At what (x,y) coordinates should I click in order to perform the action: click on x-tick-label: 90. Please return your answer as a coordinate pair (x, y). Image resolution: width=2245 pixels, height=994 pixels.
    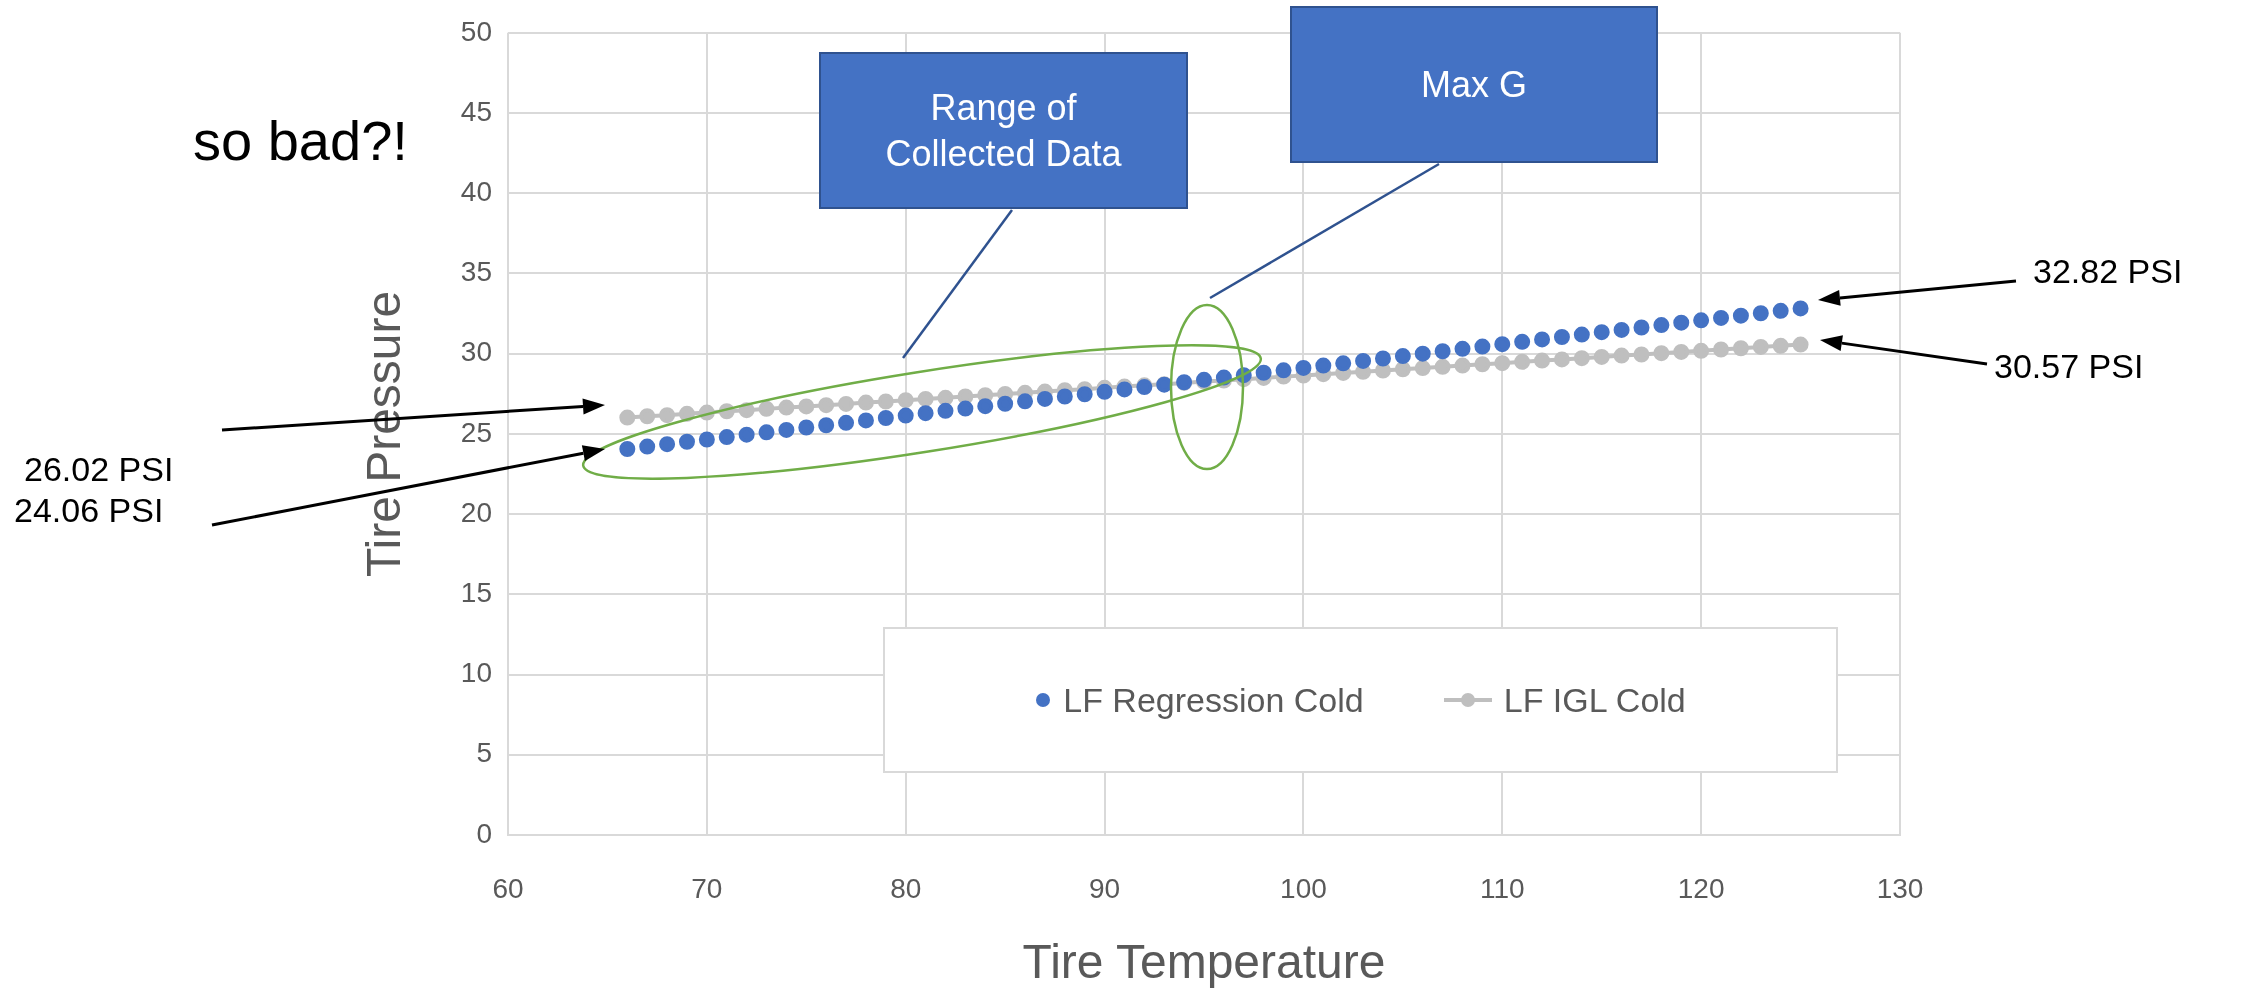
    Looking at the image, I should click on (1104, 888).